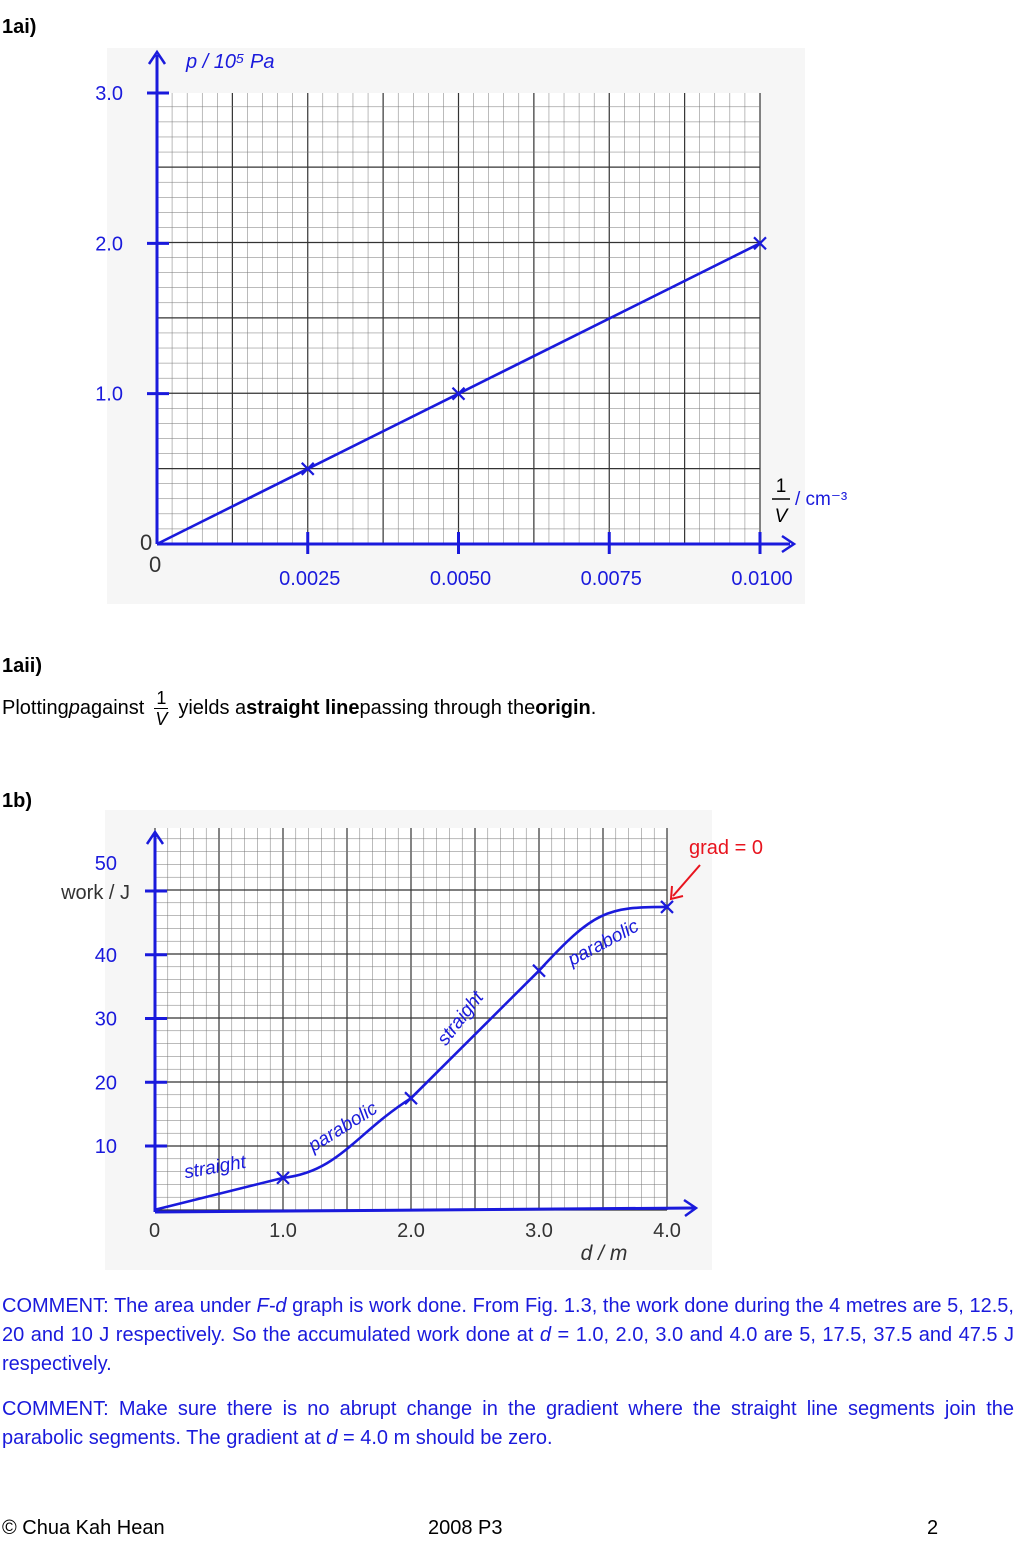  I want to click on answer-bold-origin: origin, so click(563, 707).